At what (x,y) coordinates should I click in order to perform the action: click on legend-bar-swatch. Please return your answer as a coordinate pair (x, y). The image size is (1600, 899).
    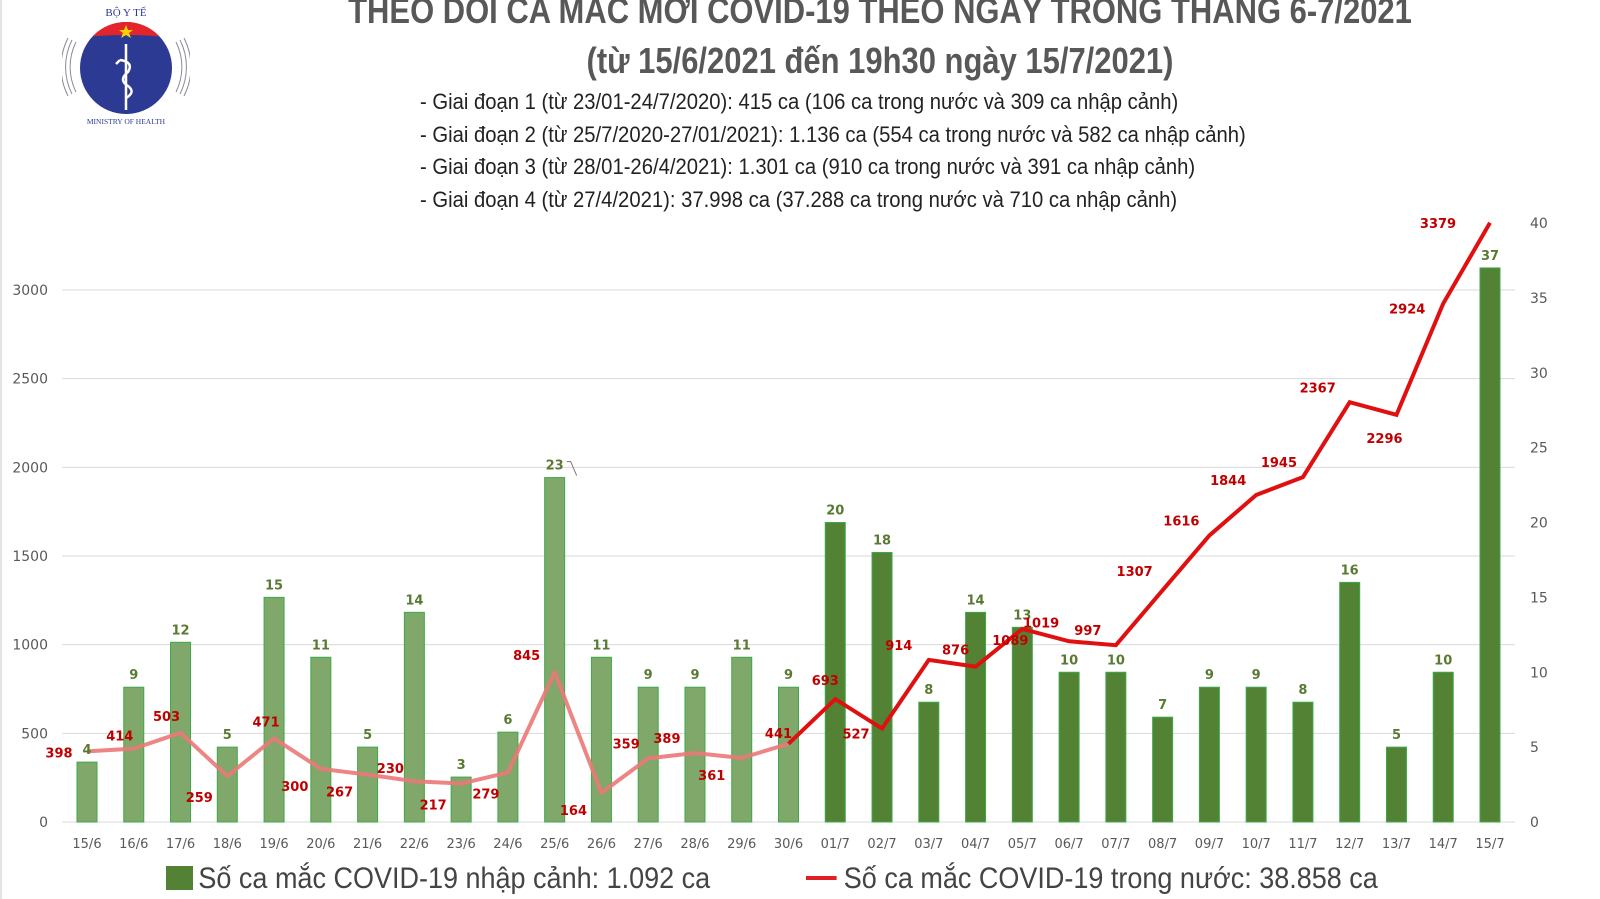
    Looking at the image, I should click on (179, 878).